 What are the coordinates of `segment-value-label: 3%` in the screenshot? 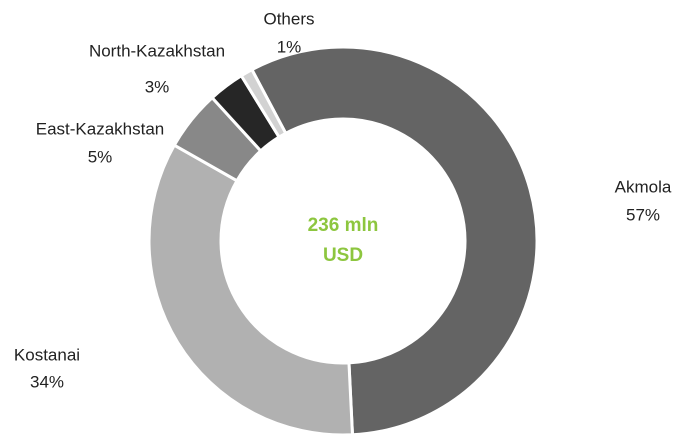 It's located at (157, 86).